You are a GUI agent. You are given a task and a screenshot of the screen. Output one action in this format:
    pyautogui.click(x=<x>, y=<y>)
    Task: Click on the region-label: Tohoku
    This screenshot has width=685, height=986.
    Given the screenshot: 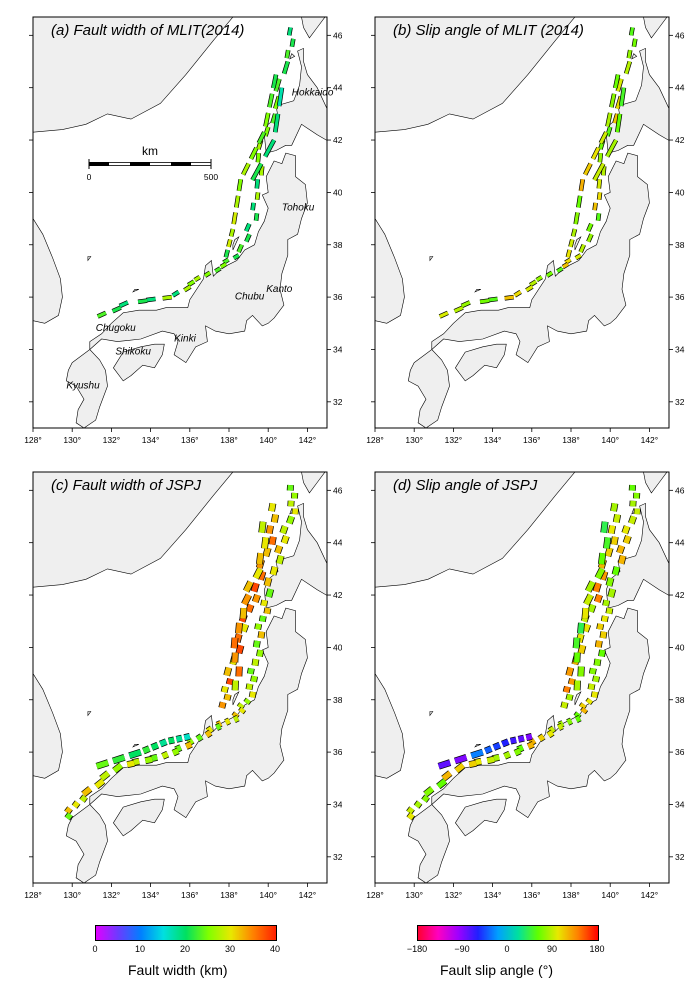 What is the action you would take?
    pyautogui.click(x=298, y=208)
    